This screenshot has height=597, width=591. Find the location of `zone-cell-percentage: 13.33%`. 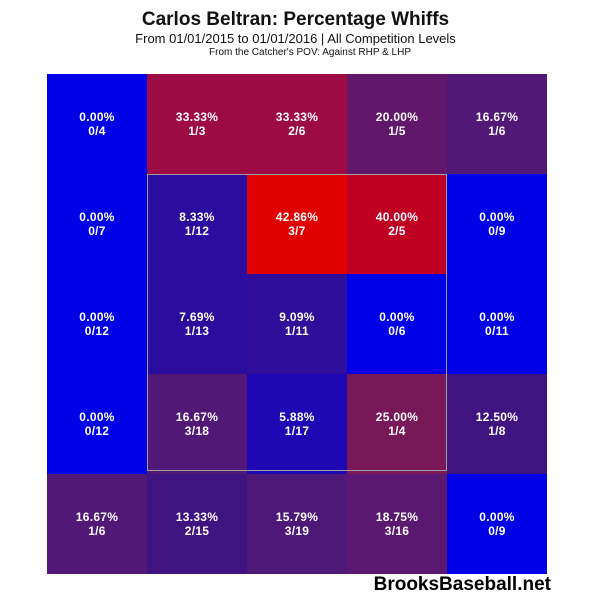

zone-cell-percentage: 13.33% is located at coordinates (197, 517).